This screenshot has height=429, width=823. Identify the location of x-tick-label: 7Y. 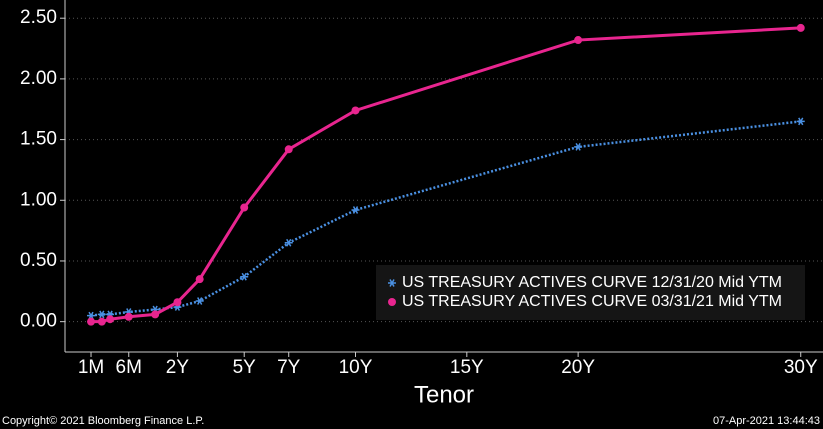
(289, 367).